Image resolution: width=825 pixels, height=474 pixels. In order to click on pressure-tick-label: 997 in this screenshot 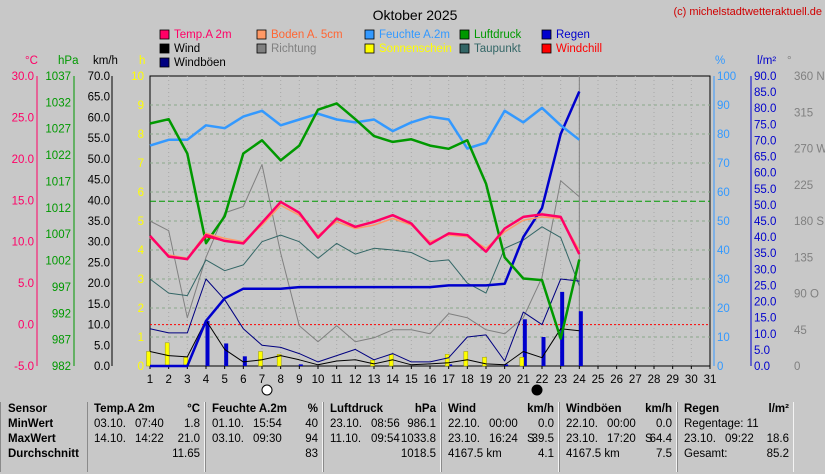, I will do `click(61, 288)`.